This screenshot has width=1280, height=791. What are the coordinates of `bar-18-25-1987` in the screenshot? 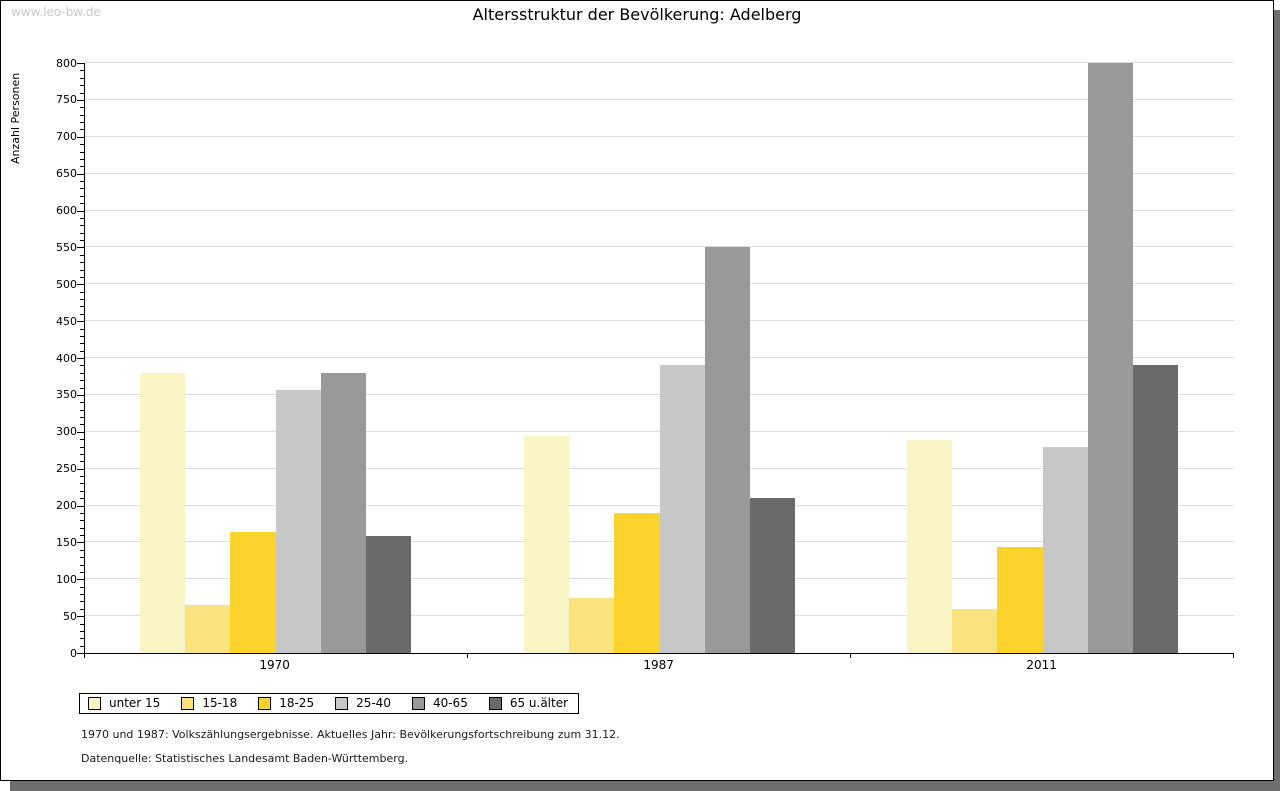 It's located at (637, 582).